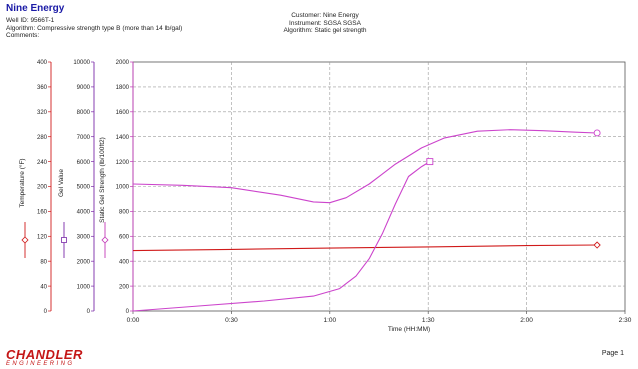 The image size is (638, 369). Describe the element at coordinates (84, 163) in the screenshot. I see `y-tick-label-gel: 6000` at that location.